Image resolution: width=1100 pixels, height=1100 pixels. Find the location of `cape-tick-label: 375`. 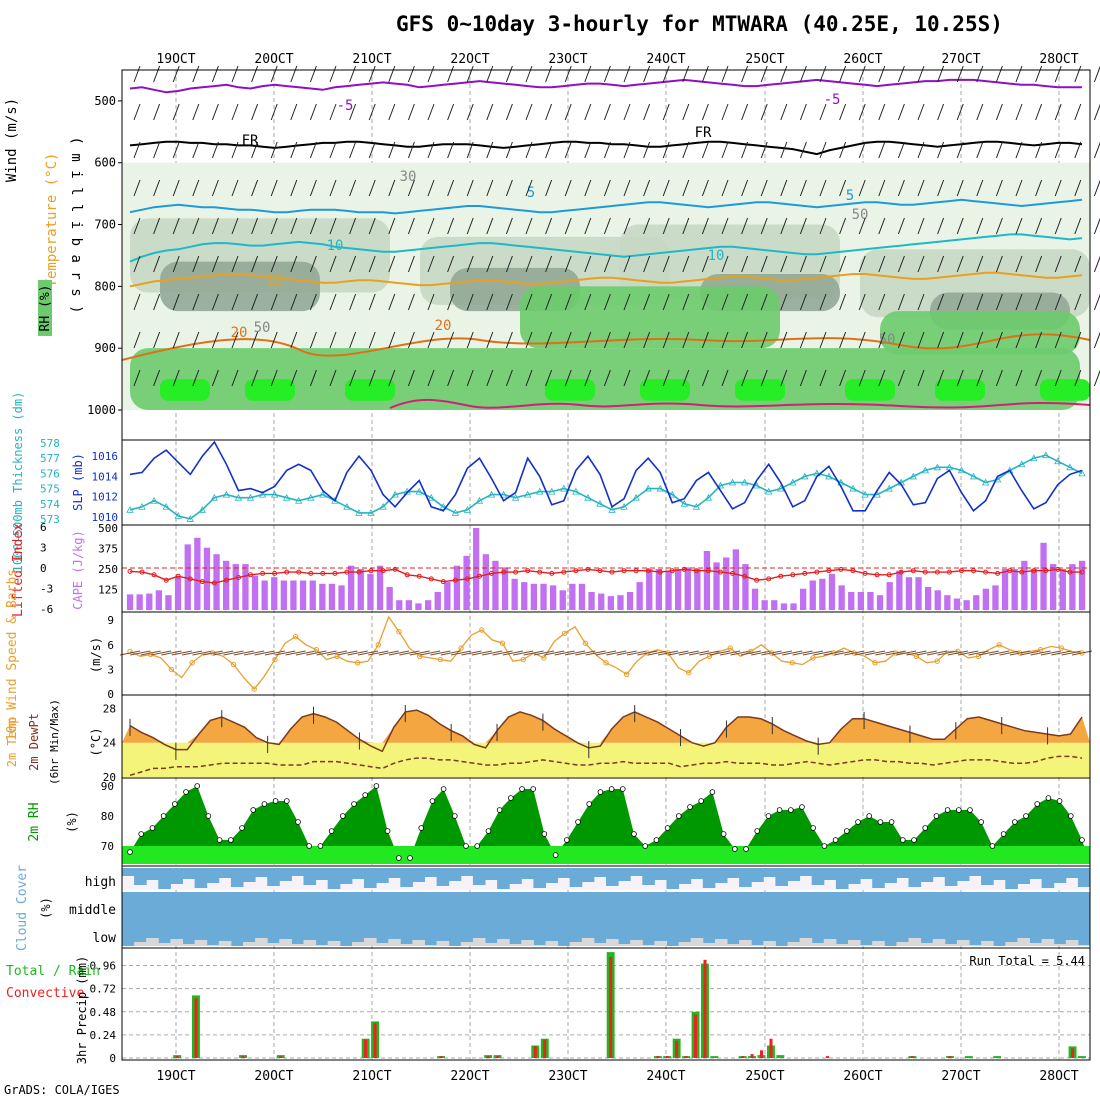

cape-tick-label: 375 is located at coordinates (108, 549).